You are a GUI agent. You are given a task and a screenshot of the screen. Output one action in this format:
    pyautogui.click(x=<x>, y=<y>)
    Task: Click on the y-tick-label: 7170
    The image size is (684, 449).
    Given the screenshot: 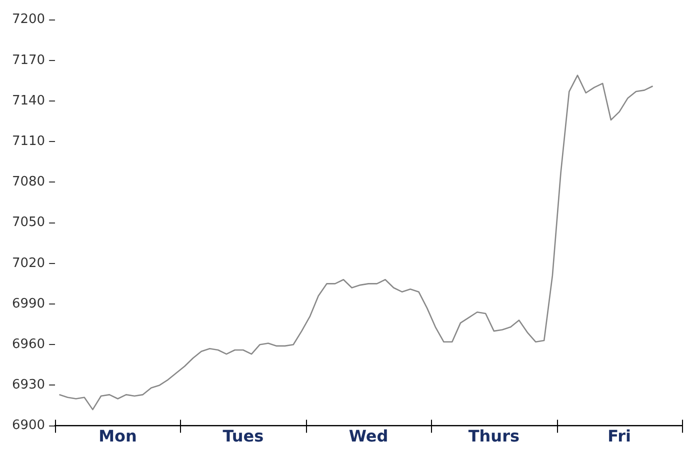 What is the action you would take?
    pyautogui.click(x=29, y=60)
    